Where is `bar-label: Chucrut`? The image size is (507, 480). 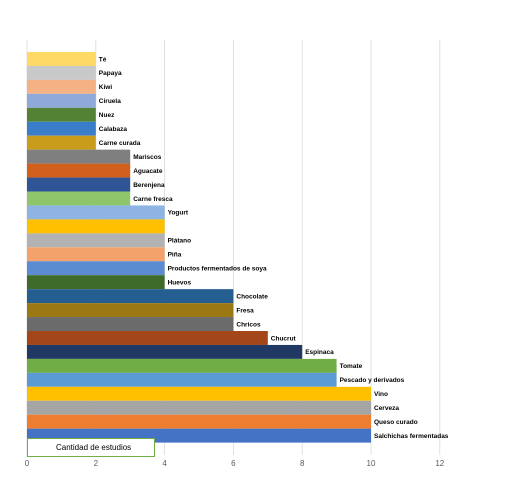 bar-label: Chucrut is located at coordinates (284, 338).